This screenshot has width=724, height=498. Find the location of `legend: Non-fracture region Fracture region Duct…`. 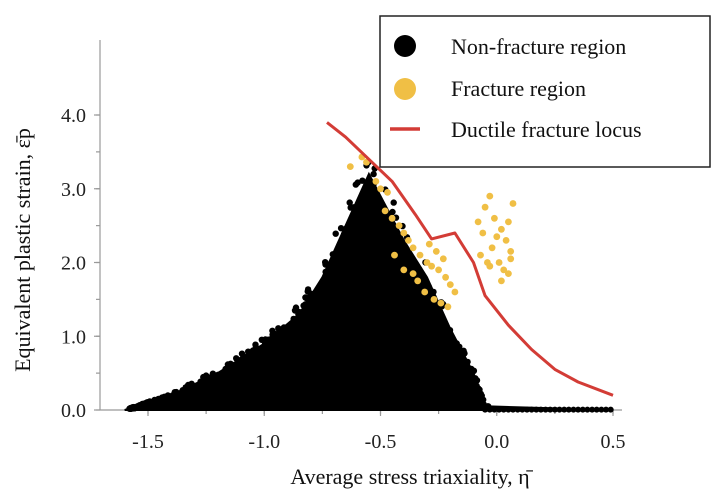

legend: Non-fracture region Fracture region Duct… is located at coordinates (545, 91).